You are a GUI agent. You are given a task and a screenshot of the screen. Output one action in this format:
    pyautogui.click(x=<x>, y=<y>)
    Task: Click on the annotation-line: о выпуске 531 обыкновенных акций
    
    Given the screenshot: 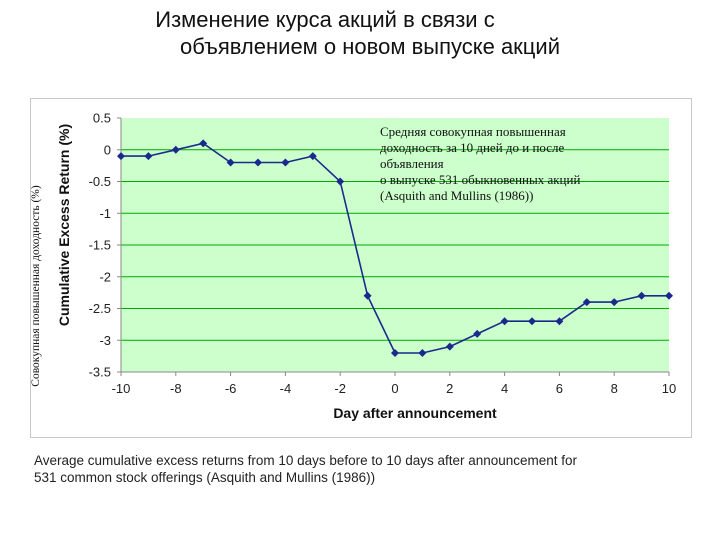 What is the action you would take?
    pyautogui.click(x=480, y=179)
    